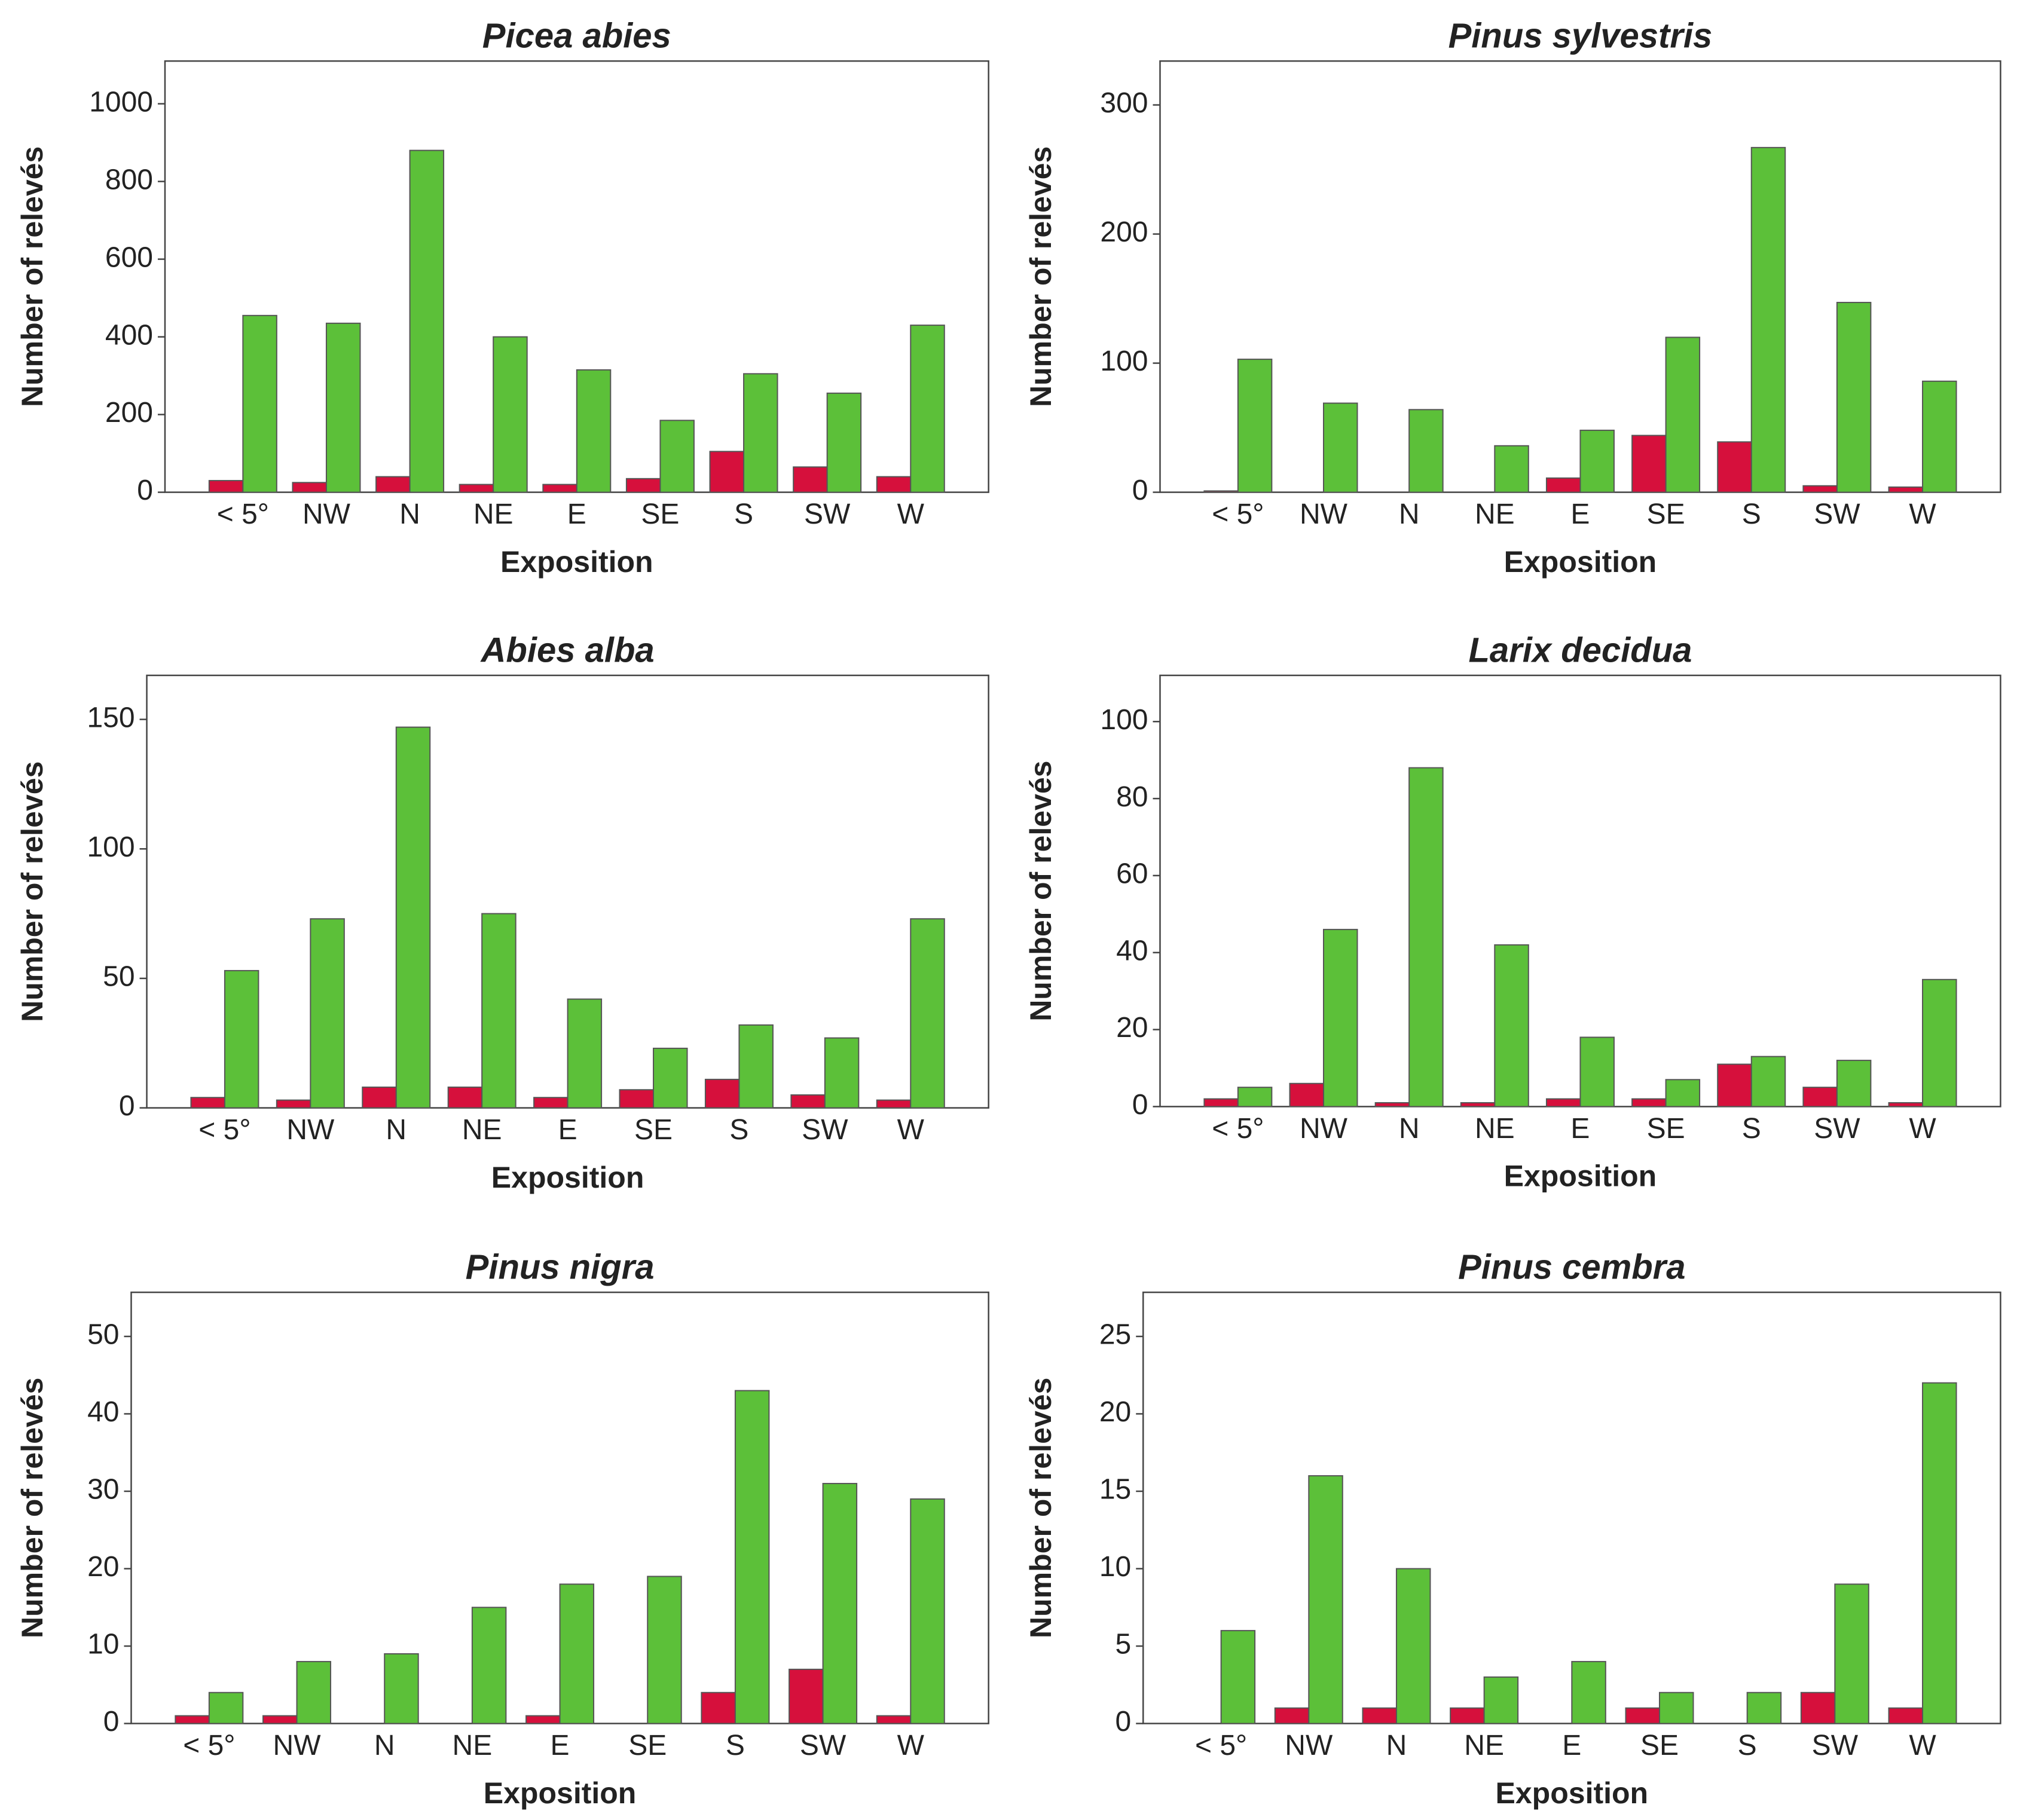  What do you see at coordinates (111, 718) in the screenshot?
I see `y-tick-label: 150` at bounding box center [111, 718].